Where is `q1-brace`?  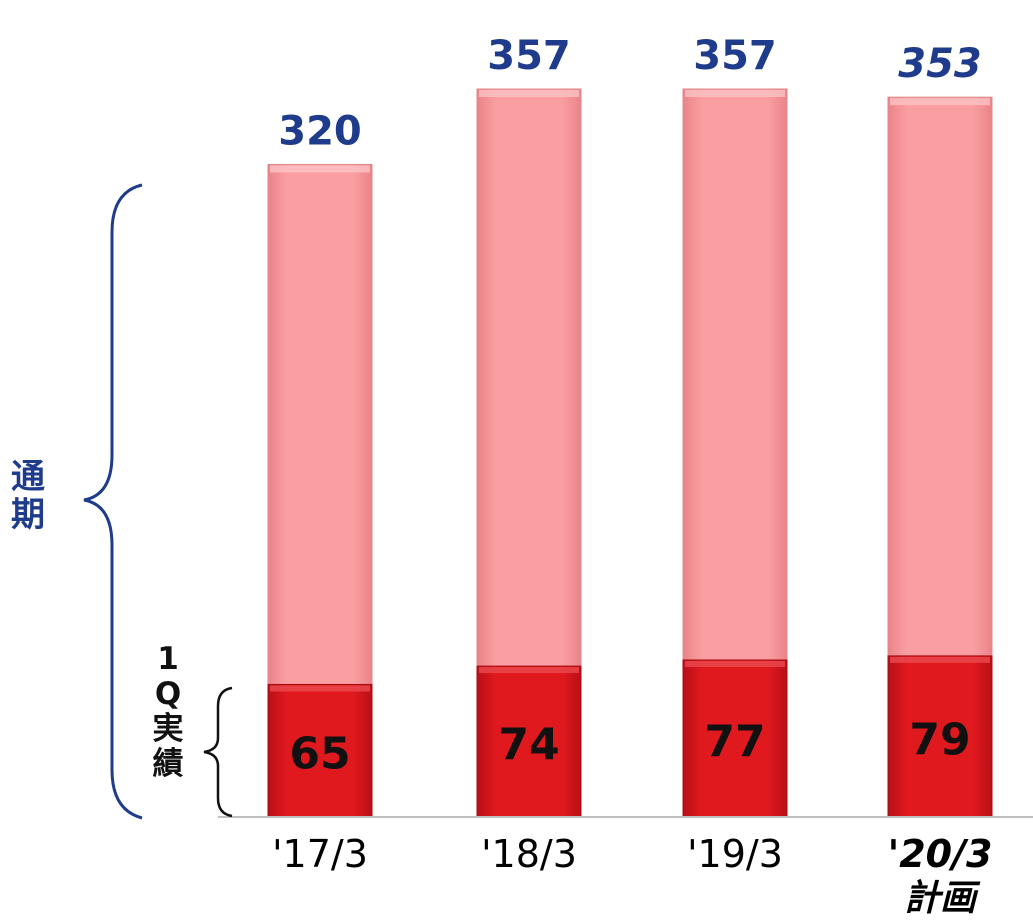 q1-brace is located at coordinates (218, 752).